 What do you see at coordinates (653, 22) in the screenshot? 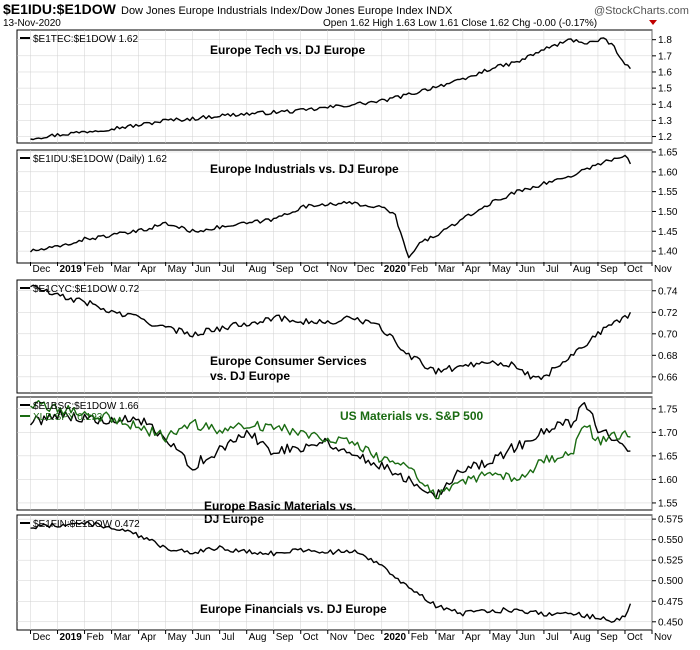
I see `down-arrow-icon` at bounding box center [653, 22].